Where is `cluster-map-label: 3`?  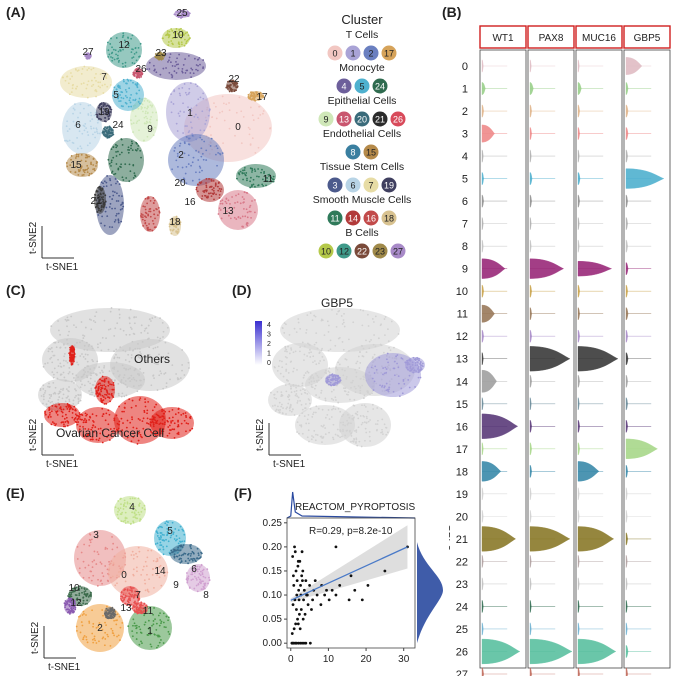 cluster-map-label: 3 is located at coordinates (96, 535).